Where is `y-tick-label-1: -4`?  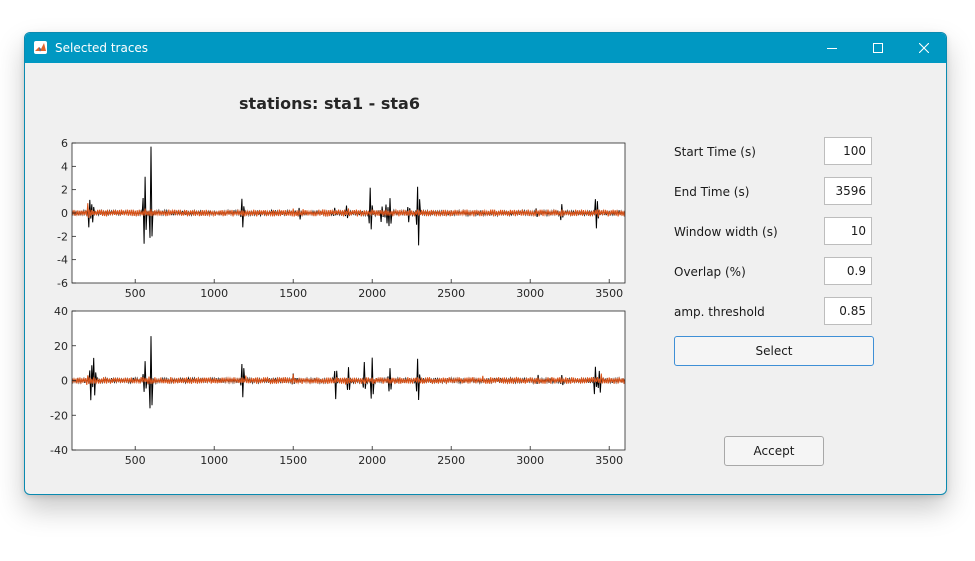
y-tick-label-1: -4 is located at coordinates (62, 260).